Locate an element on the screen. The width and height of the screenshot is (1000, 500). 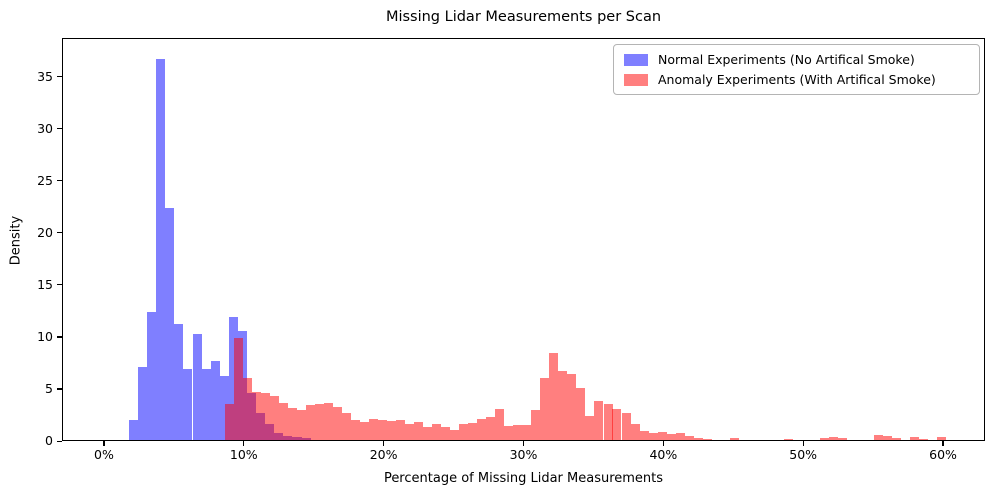
legend-label-normal: Normal Experiments (No Artifical Smoke) is located at coordinates (786, 59).